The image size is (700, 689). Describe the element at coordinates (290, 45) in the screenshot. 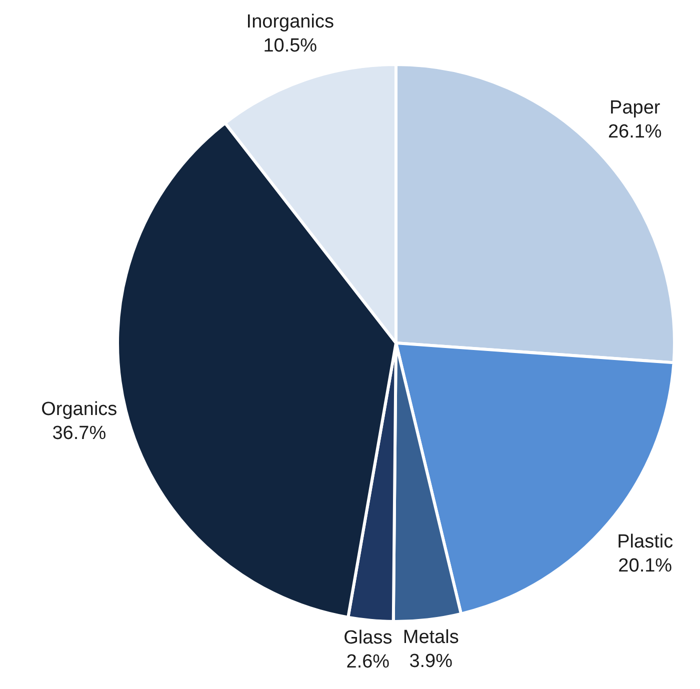

I see `data-label: 10.5%` at that location.